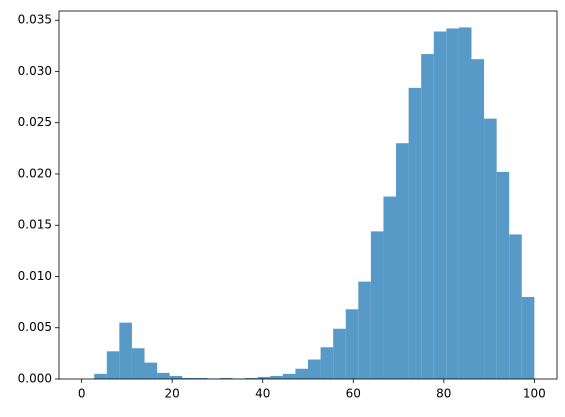 The image size is (565, 417). Describe the element at coordinates (353, 394) in the screenshot. I see `x-tick-label: 60` at that location.